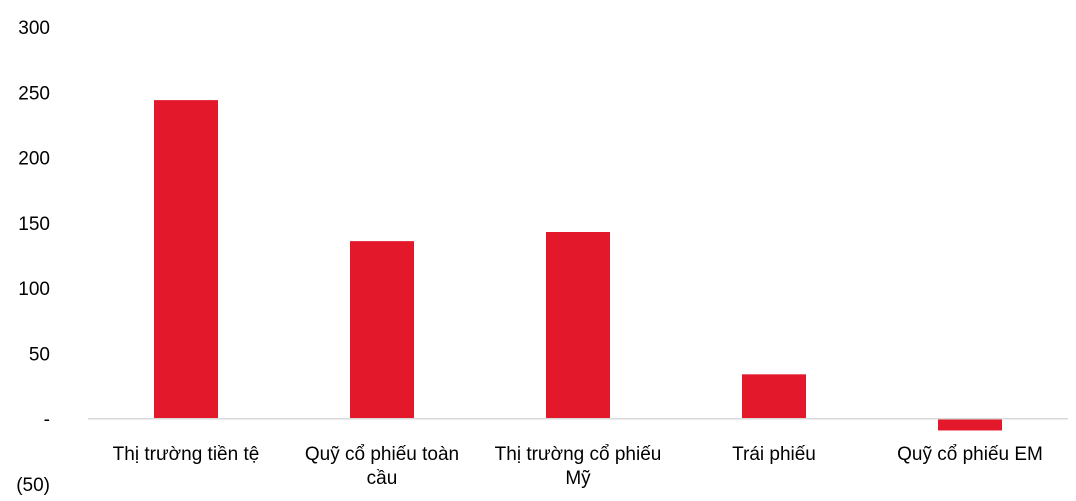 The width and height of the screenshot is (1076, 501). What do you see at coordinates (47, 420) in the screenshot?
I see `y-tick-label: -` at bounding box center [47, 420].